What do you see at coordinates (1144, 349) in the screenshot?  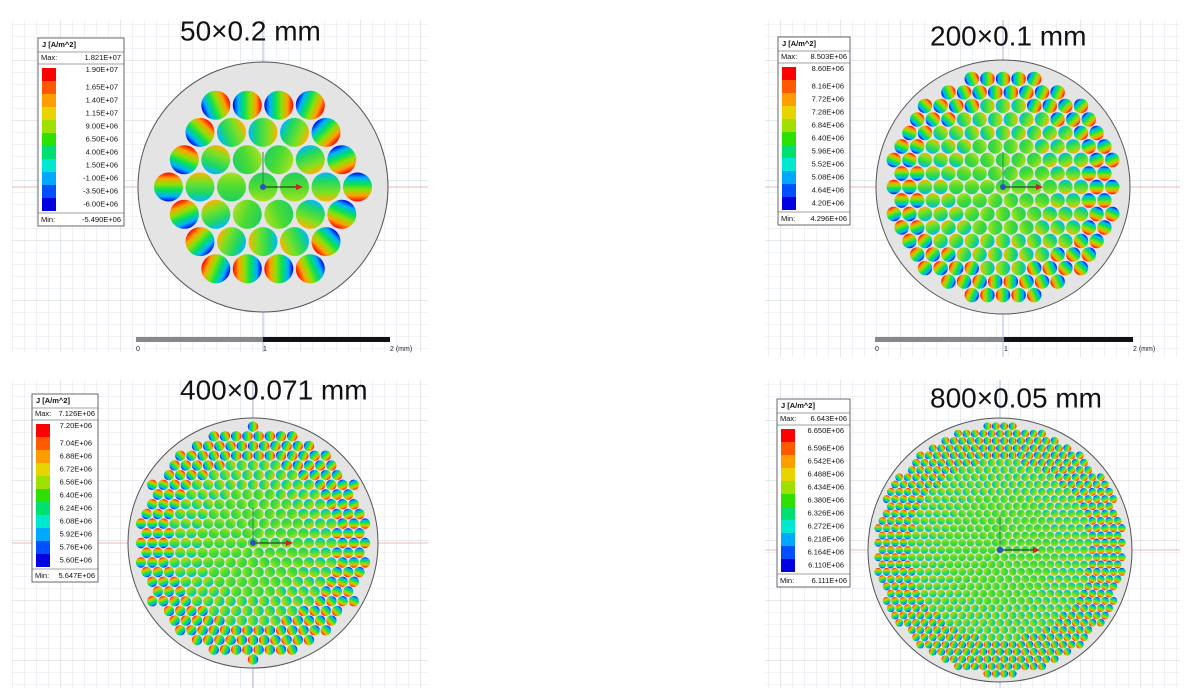 I see `scale-bar-label: 2 (mm)` at bounding box center [1144, 349].